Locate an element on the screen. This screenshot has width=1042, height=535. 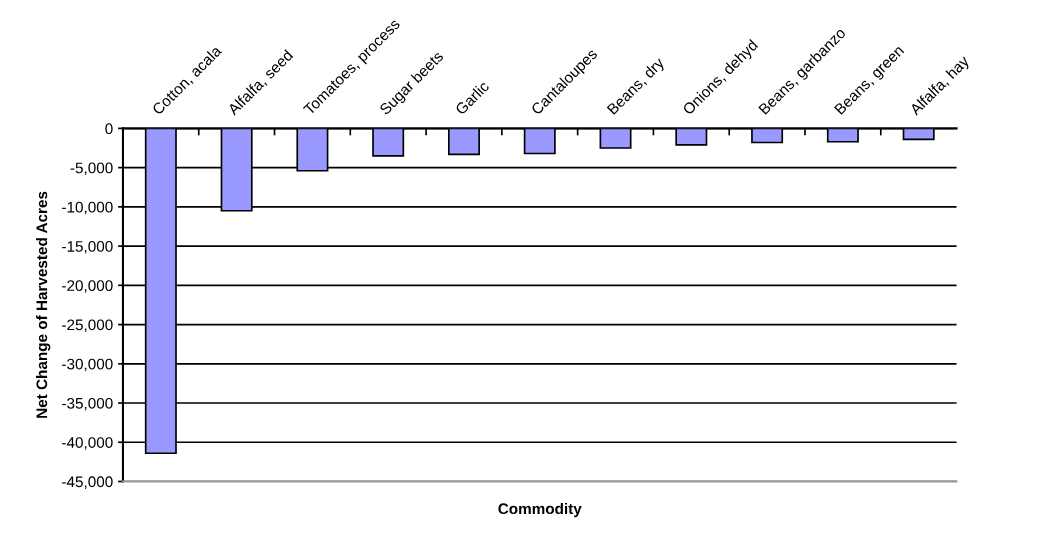
y-tick-label: 0 is located at coordinates (109, 129).